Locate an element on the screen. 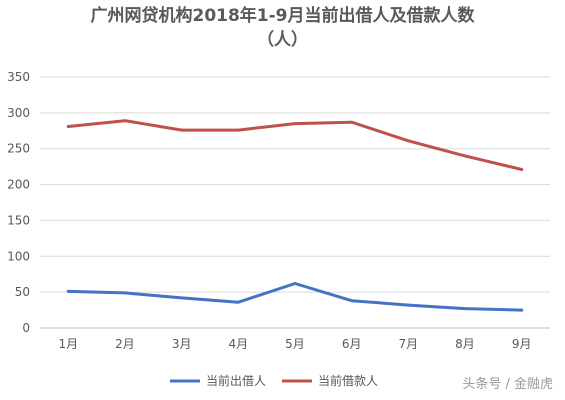 The width and height of the screenshot is (565, 400). y-tick-label-3: 150 is located at coordinates (18, 220).